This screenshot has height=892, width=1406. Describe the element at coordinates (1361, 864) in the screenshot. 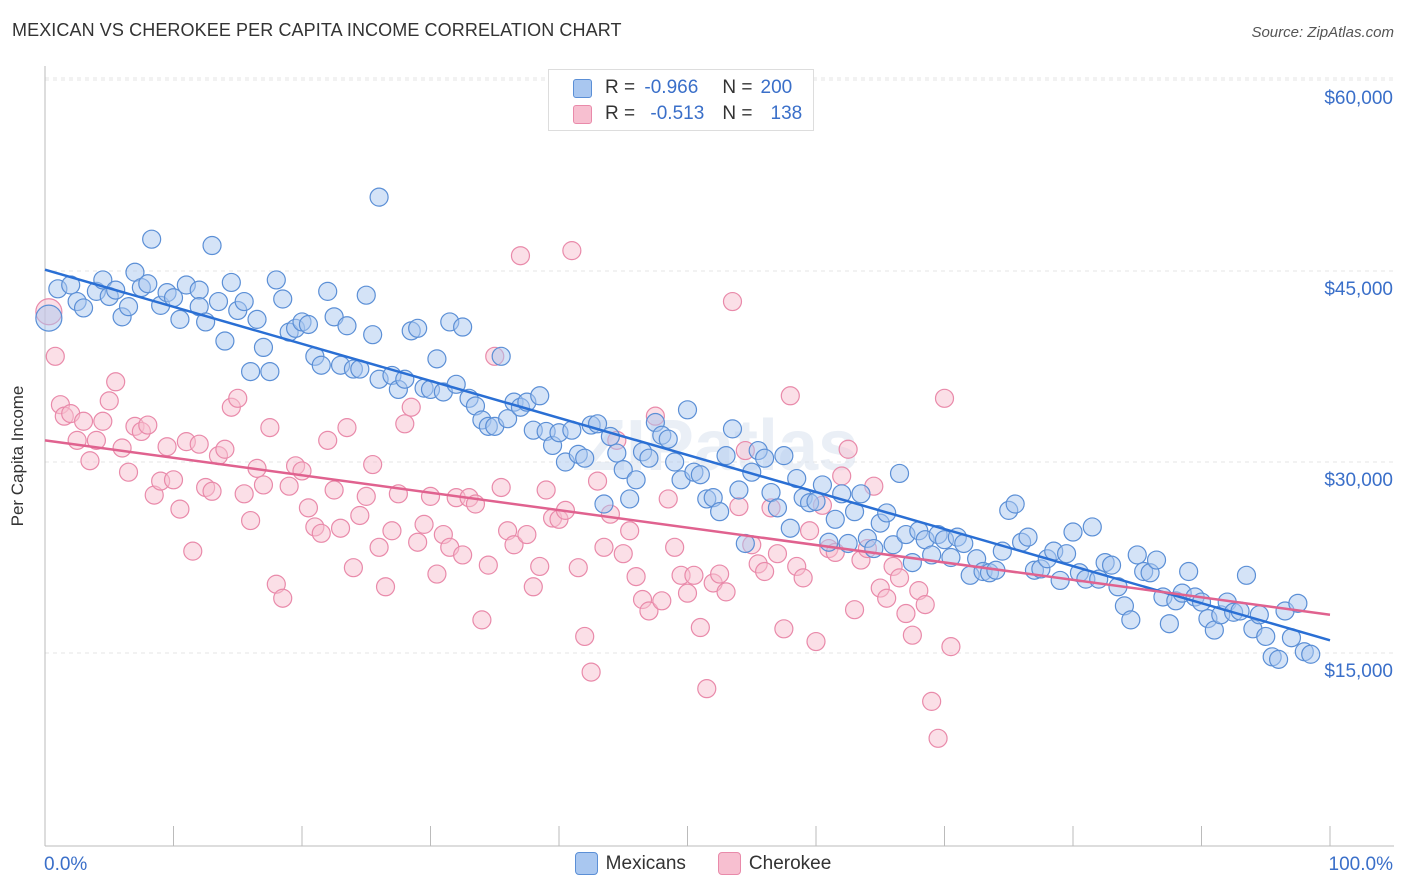

I see `x-tick-label: 100.0%` at that location.